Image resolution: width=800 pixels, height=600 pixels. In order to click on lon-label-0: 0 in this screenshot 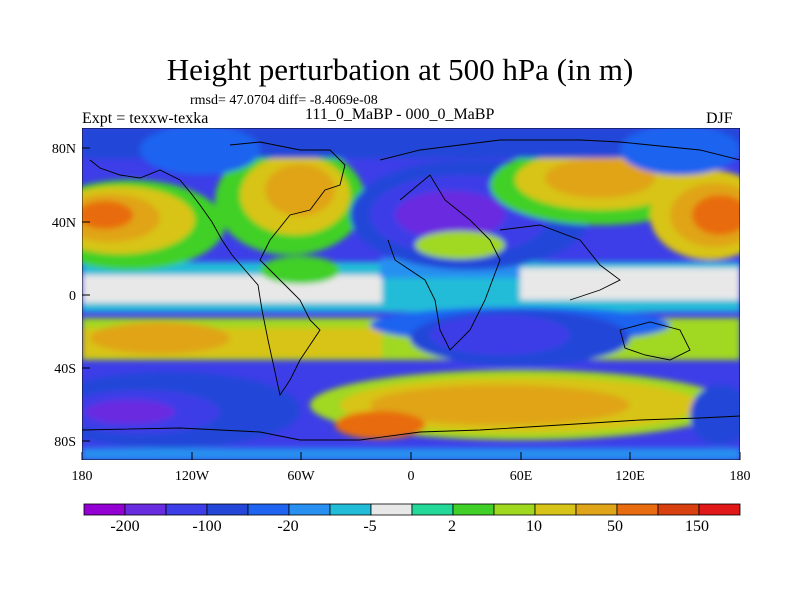, I will do `click(411, 476)`.